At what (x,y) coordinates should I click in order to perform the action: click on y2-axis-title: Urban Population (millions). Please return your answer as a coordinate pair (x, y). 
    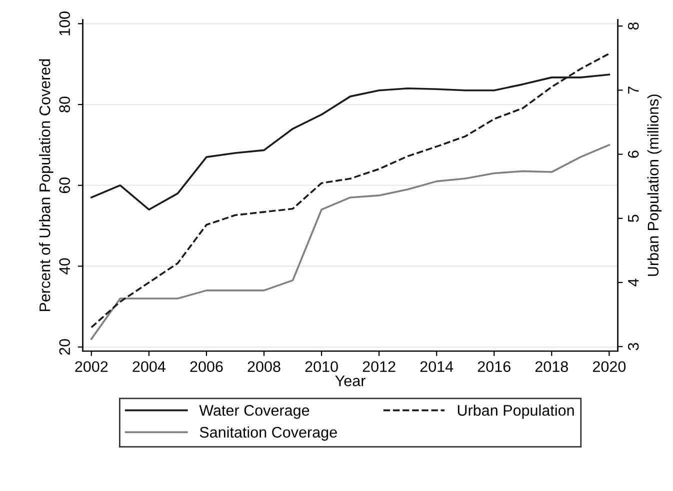
    Looking at the image, I should click on (654, 185).